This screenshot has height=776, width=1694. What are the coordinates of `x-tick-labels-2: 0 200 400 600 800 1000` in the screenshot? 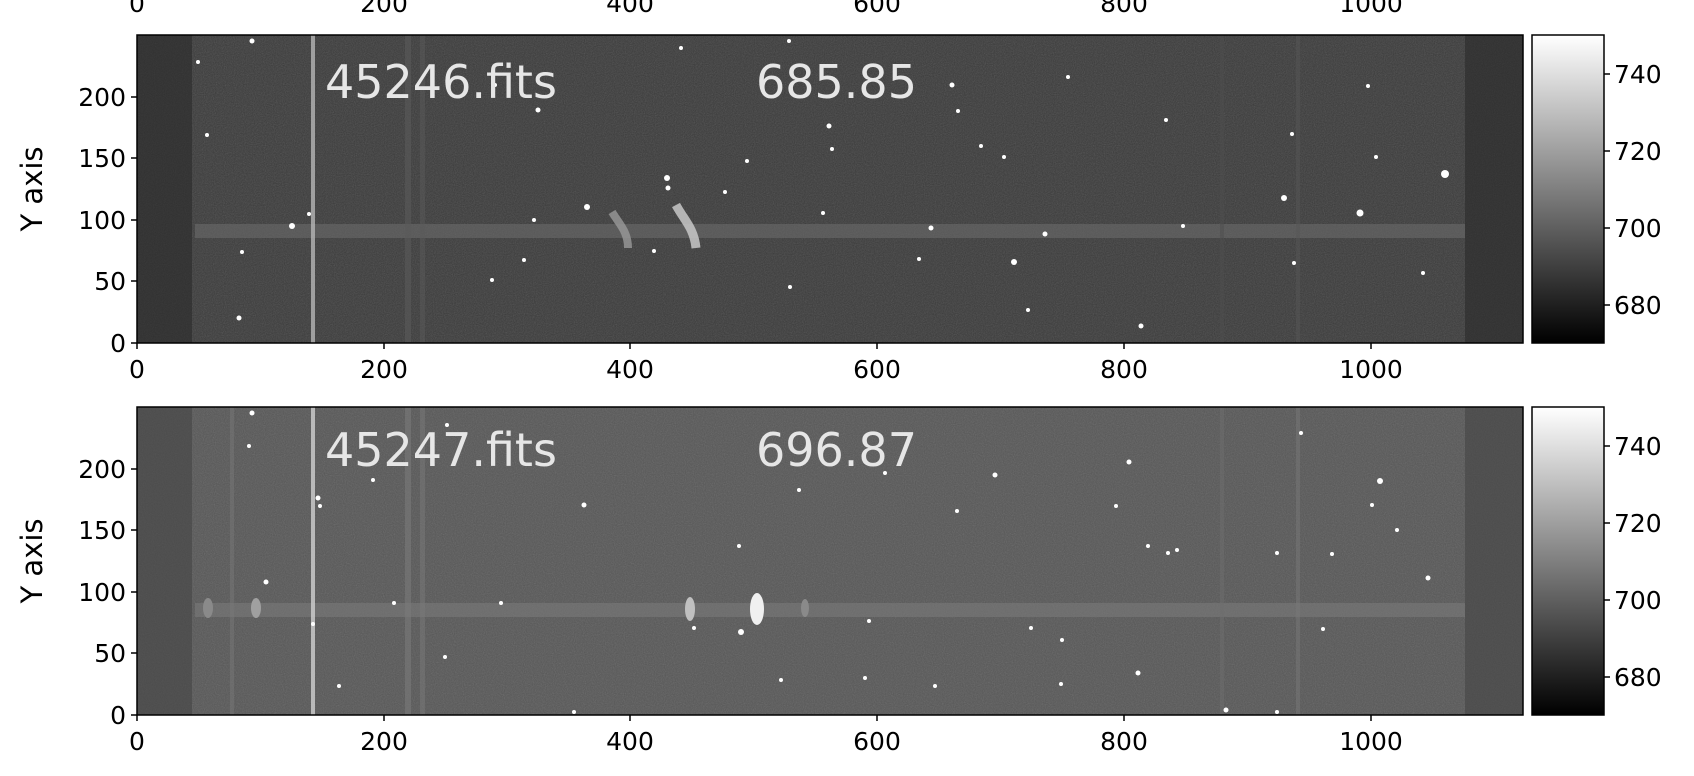 It's located at (766, 741).